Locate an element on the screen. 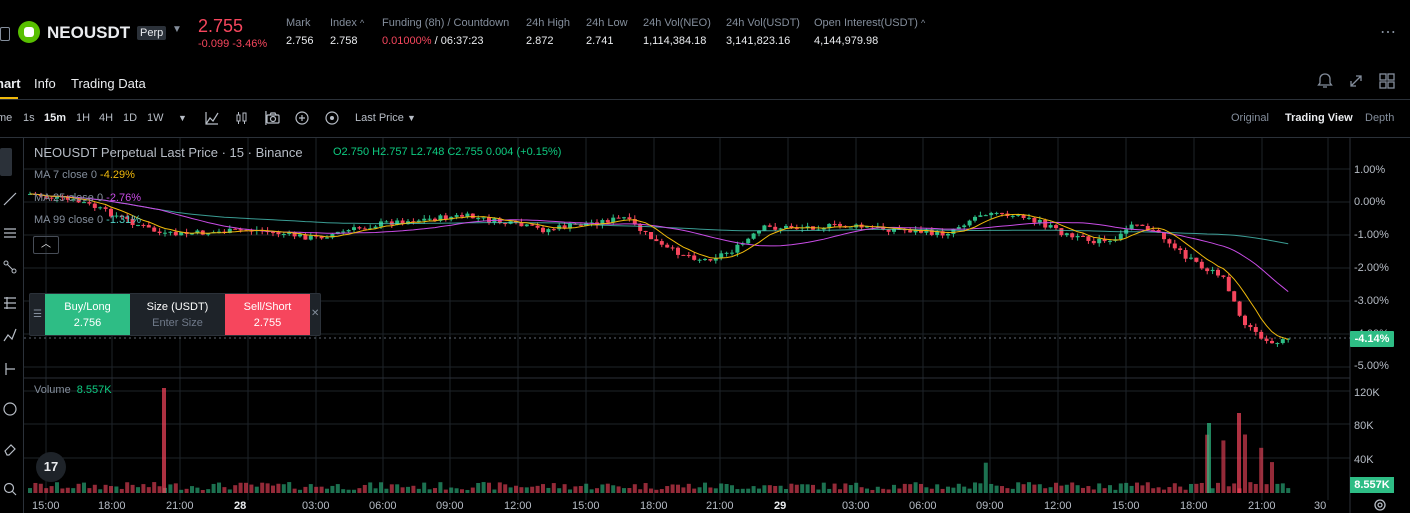  drag-handle-icon: ☰ is located at coordinates (37, 314).